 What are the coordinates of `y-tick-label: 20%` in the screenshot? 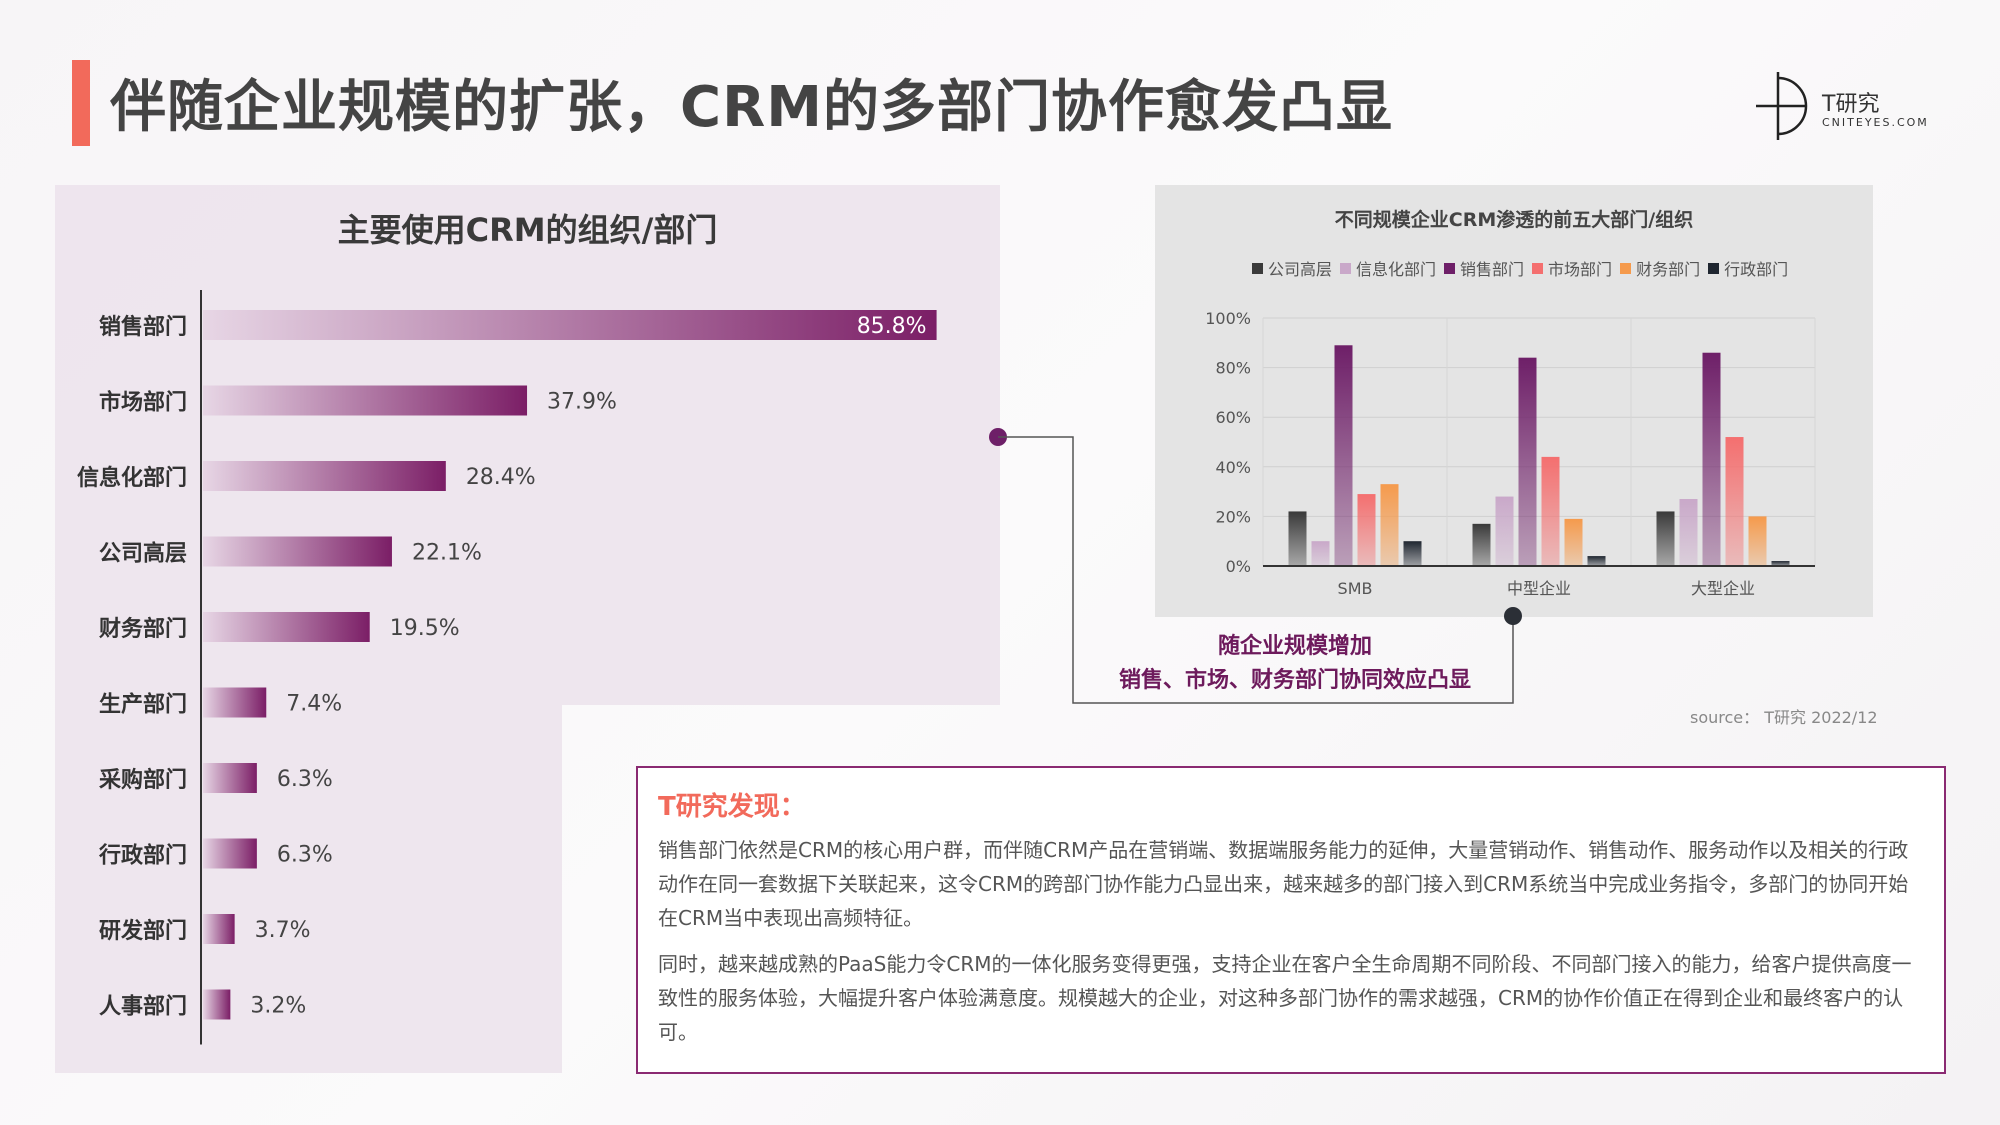 It's located at (1233, 516).